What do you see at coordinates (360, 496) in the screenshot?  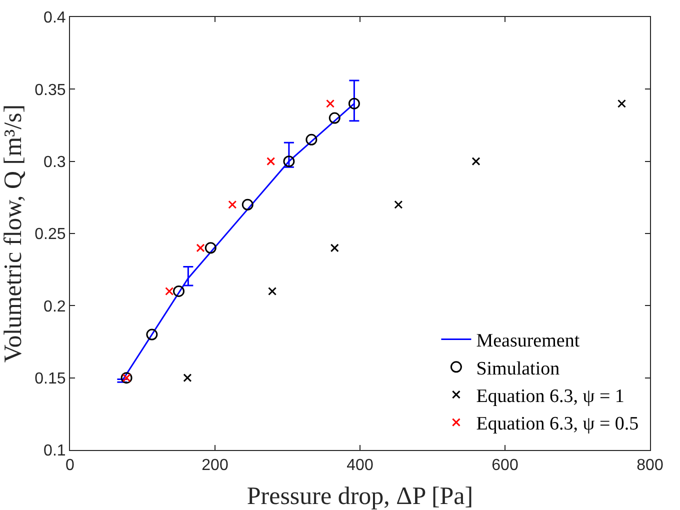 I see `x-axis-title: Pressure drop, ΔP [Pa]` at bounding box center [360, 496].